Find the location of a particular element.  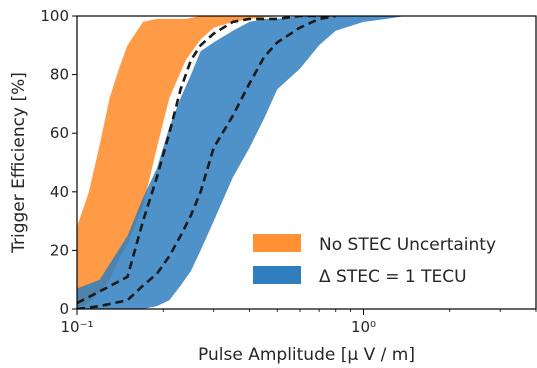

y-tick-label: 100 is located at coordinates (54, 16).